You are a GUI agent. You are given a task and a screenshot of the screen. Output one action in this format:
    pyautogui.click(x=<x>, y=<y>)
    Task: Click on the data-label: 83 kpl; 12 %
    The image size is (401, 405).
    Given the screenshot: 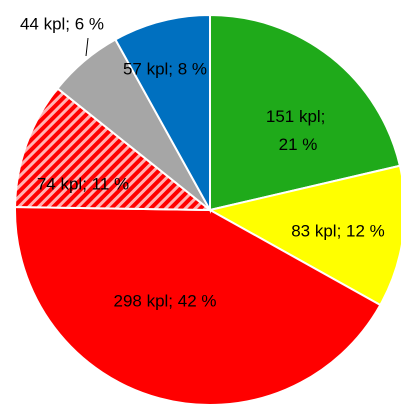 What is the action you would take?
    pyautogui.click(x=338, y=230)
    